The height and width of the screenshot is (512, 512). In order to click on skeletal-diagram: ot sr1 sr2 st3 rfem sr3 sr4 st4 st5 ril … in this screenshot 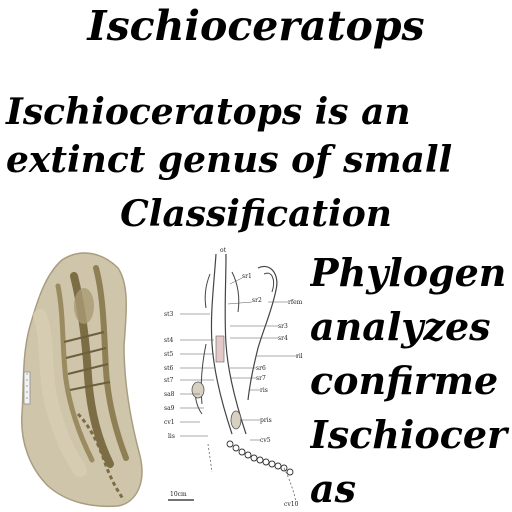, I will do `click(233, 377)`.